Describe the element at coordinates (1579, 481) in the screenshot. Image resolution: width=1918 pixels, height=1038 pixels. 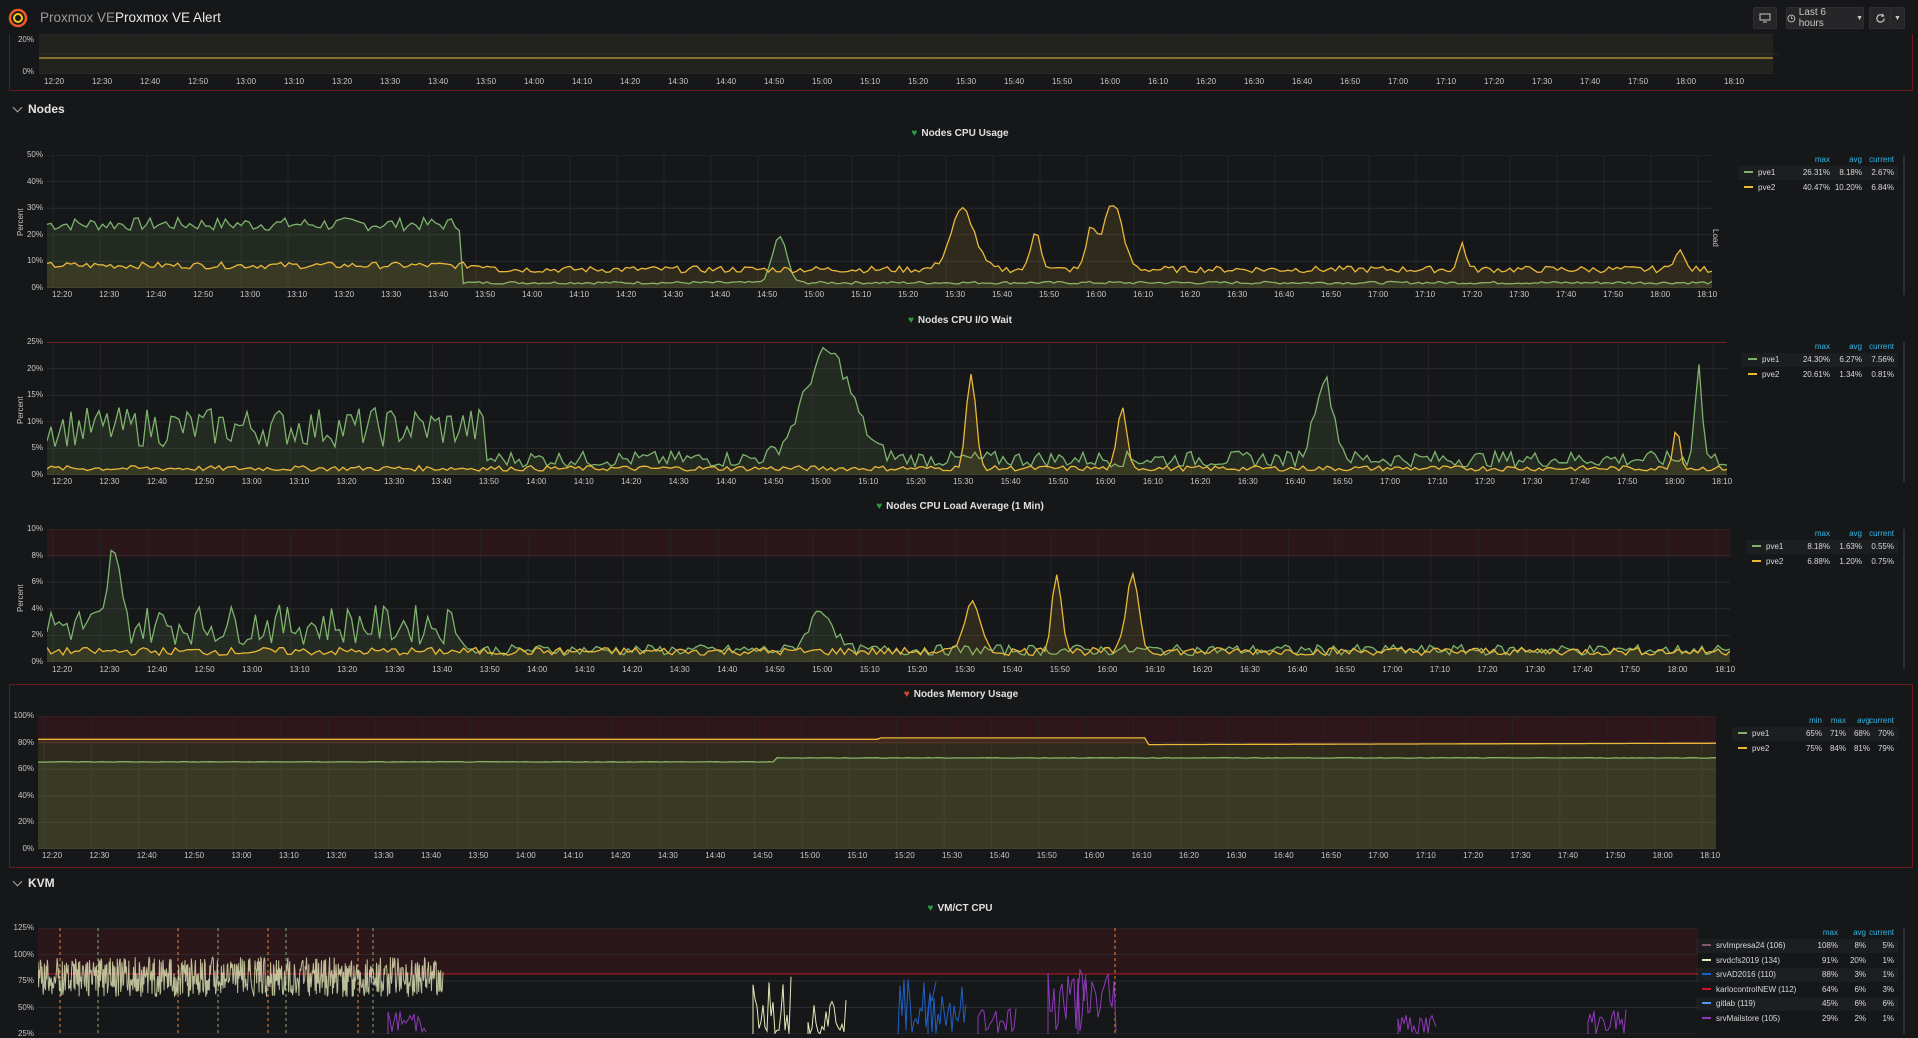
I see `x-tick-label: 17:40` at that location.